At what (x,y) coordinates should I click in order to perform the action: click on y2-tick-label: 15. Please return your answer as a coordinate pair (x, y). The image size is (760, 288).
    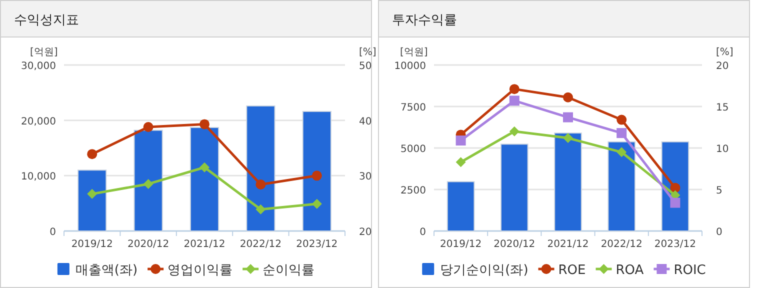
    Looking at the image, I should click on (722, 108).